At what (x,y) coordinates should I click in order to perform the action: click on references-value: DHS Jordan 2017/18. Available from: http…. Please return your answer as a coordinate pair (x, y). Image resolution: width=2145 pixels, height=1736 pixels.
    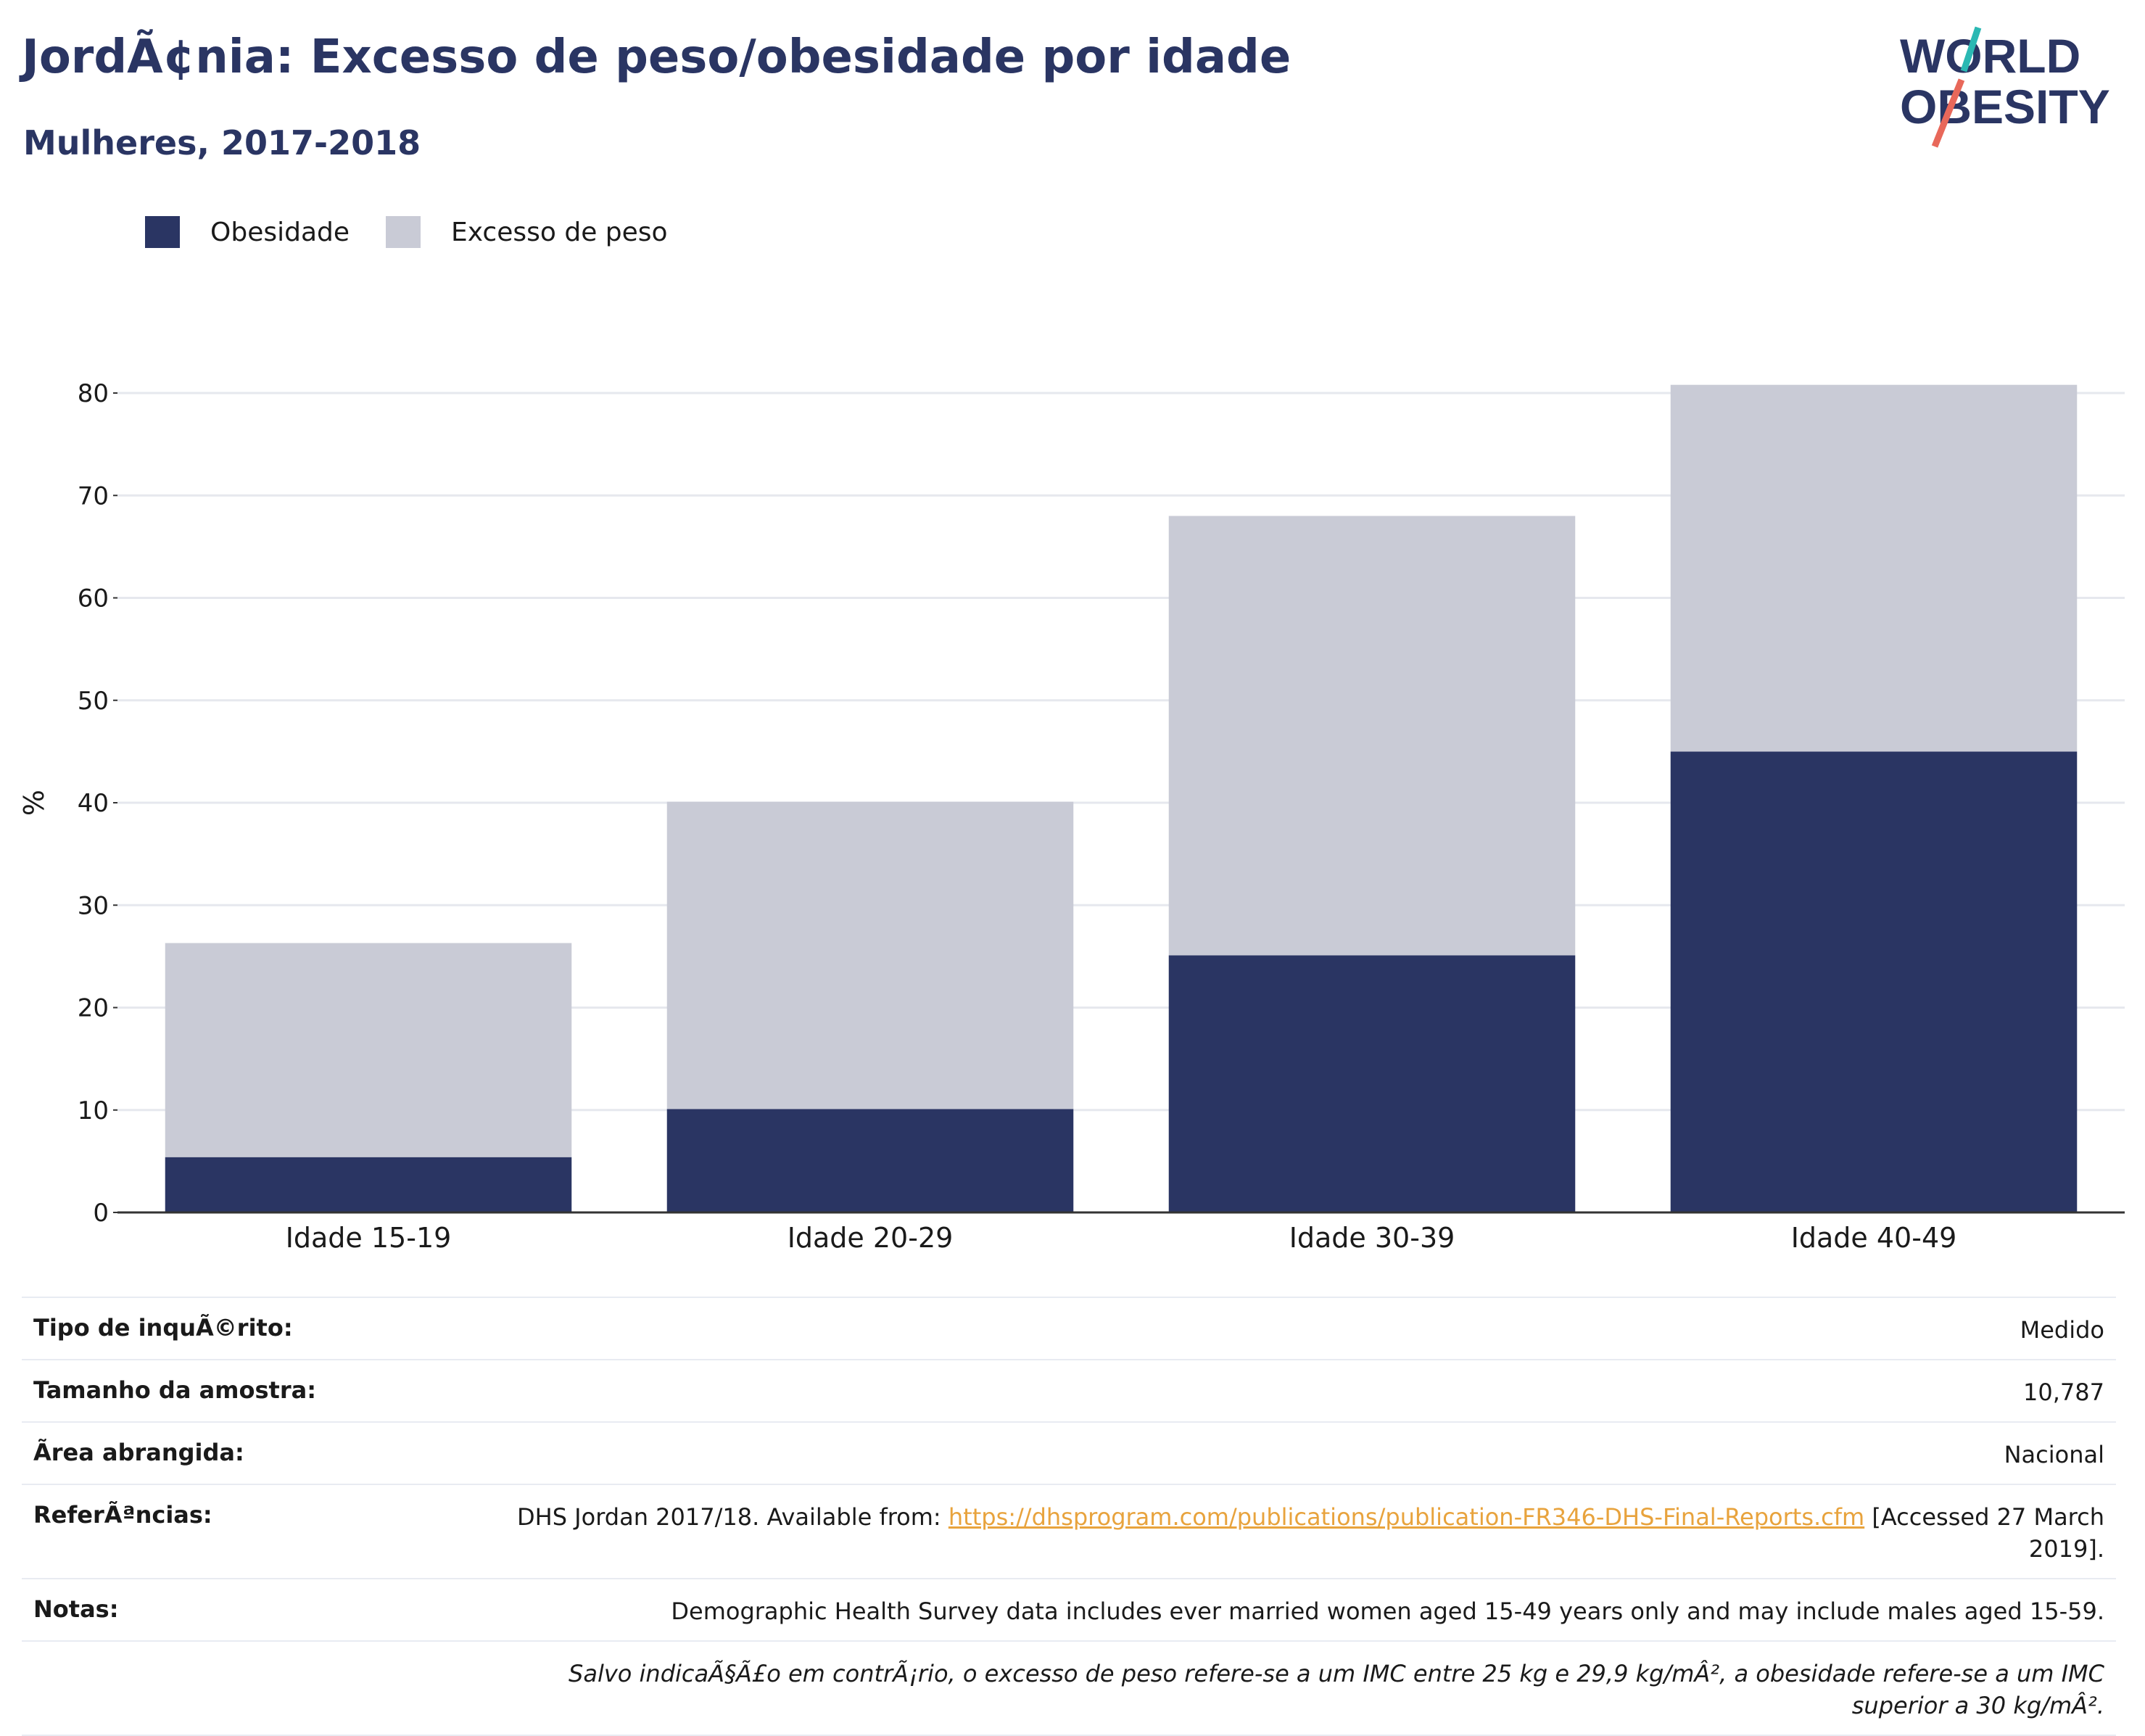
    Looking at the image, I should click on (1306, 1533).